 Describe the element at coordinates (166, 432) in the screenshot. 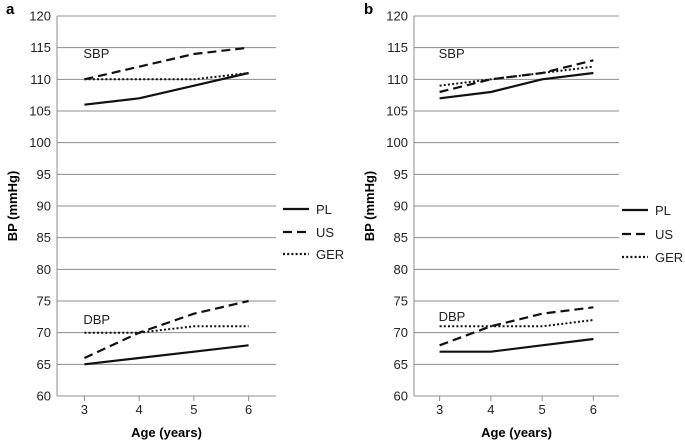

I see `panel-a-x-axis-title: Age (years)` at that location.